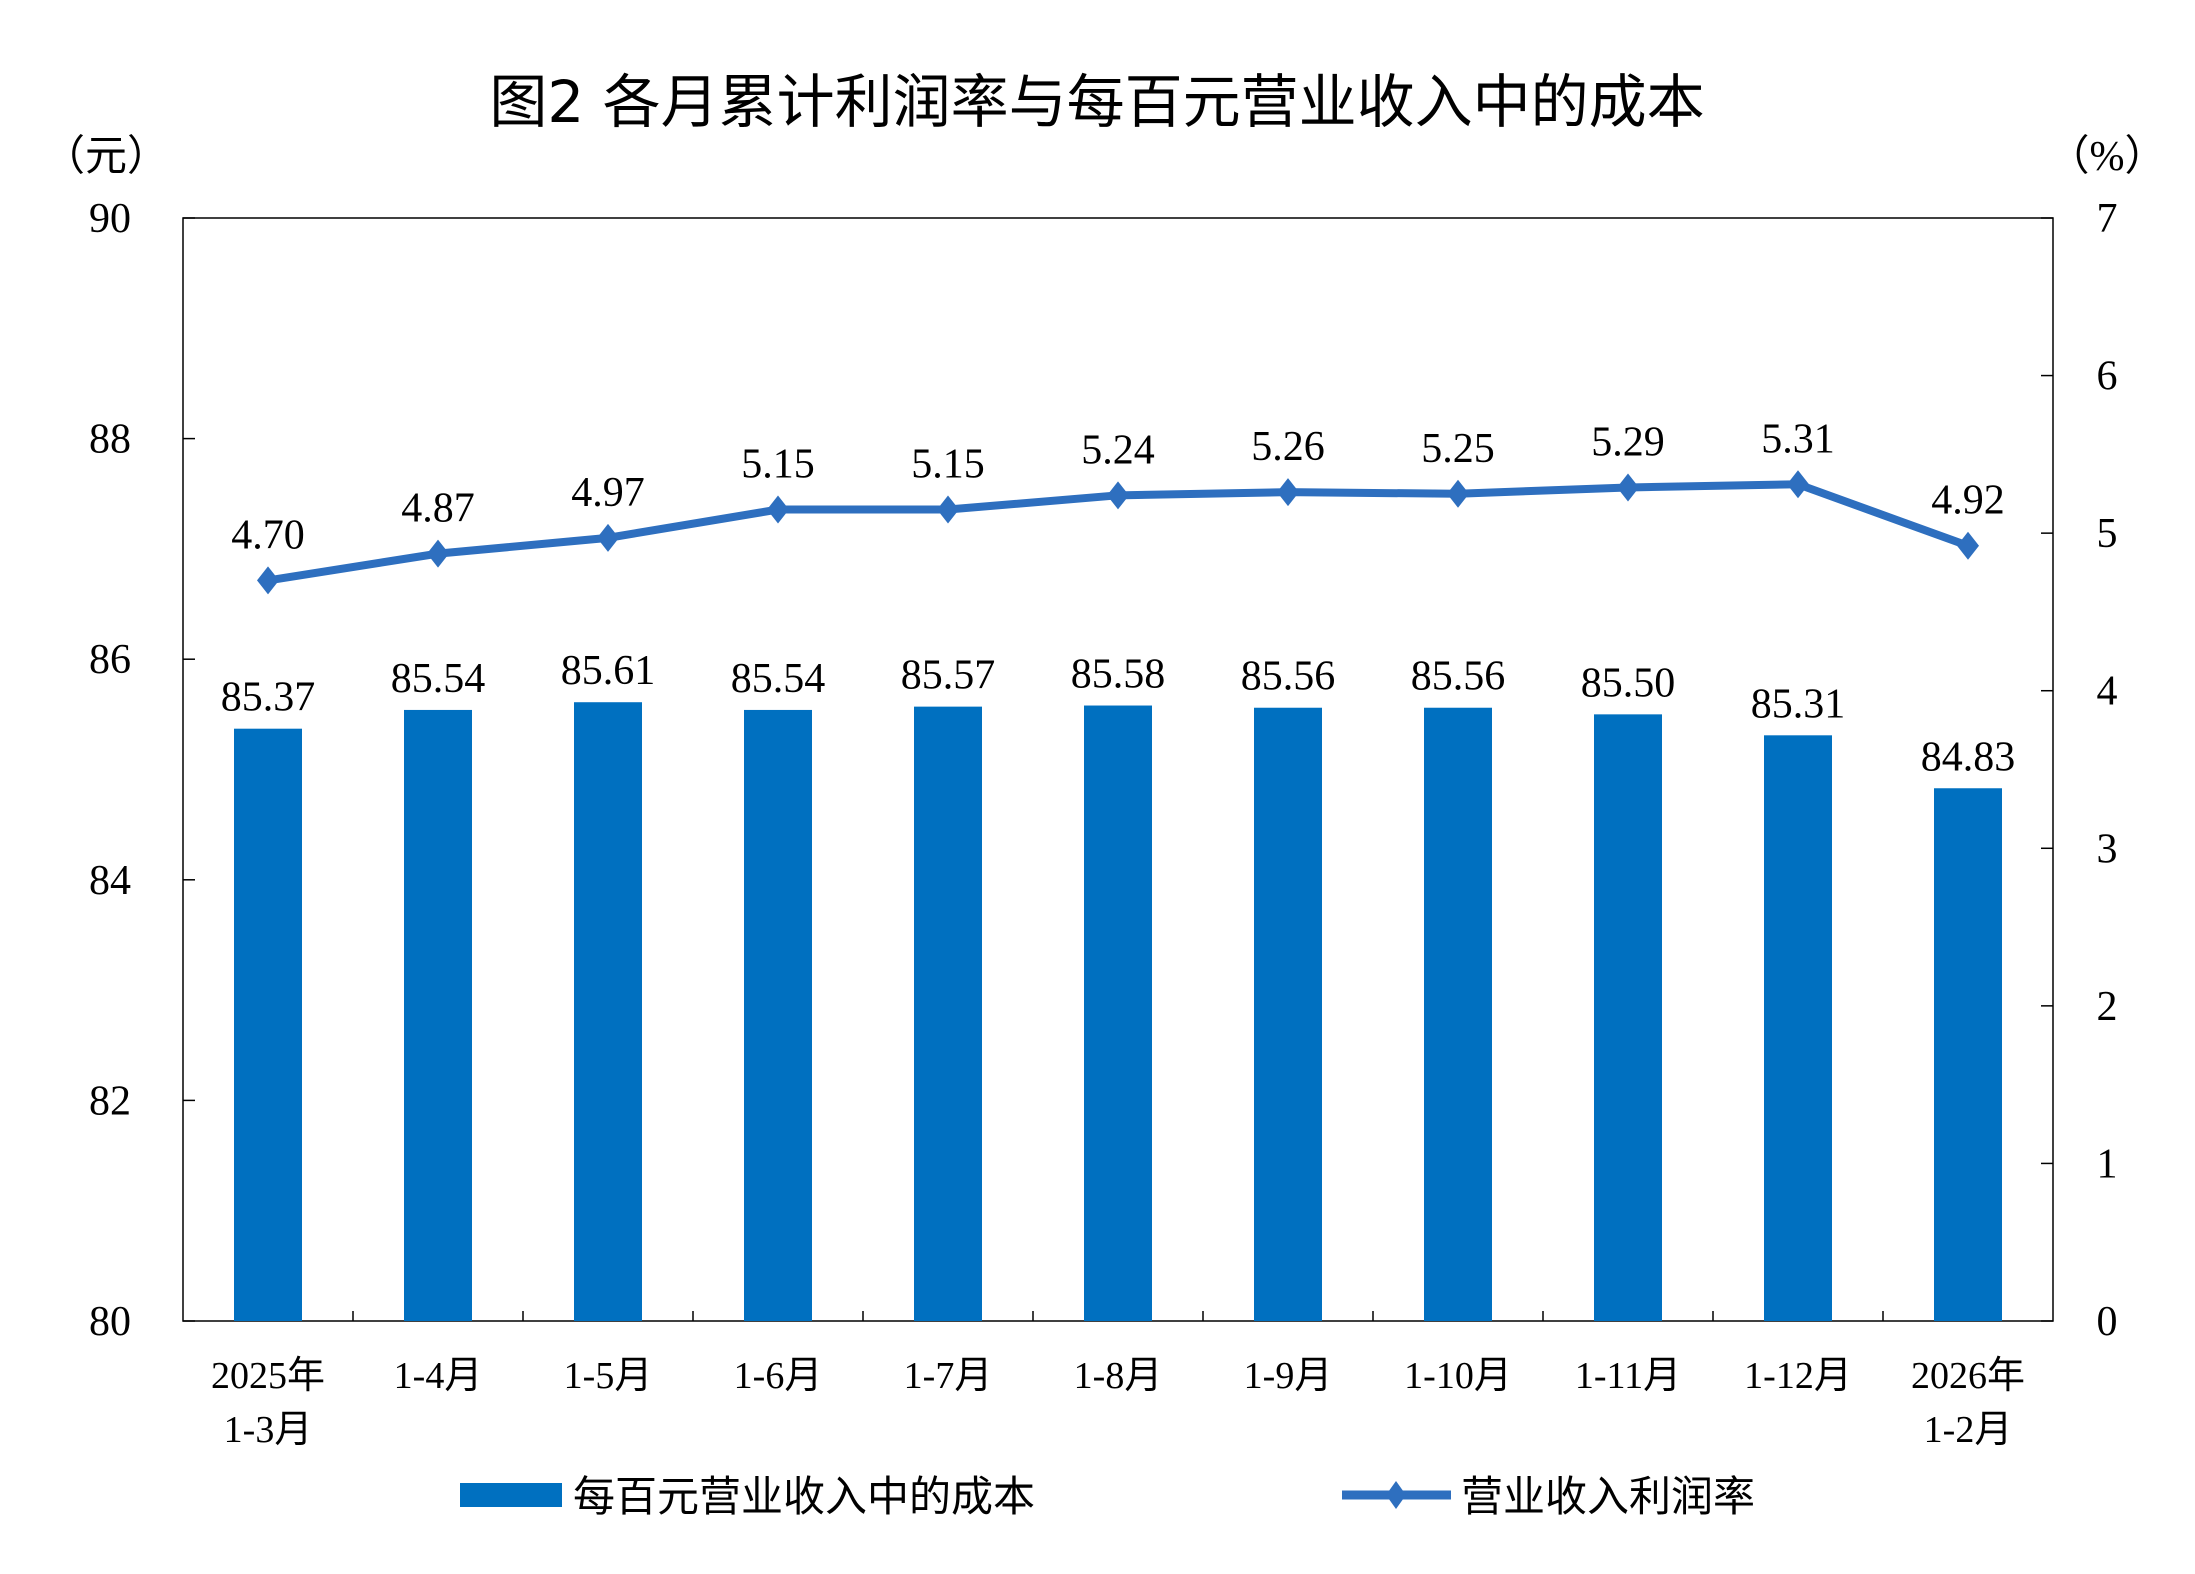 The width and height of the screenshot is (2195, 1574). What do you see at coordinates (511, 1495) in the screenshot?
I see `legend-bar-swatch` at bounding box center [511, 1495].